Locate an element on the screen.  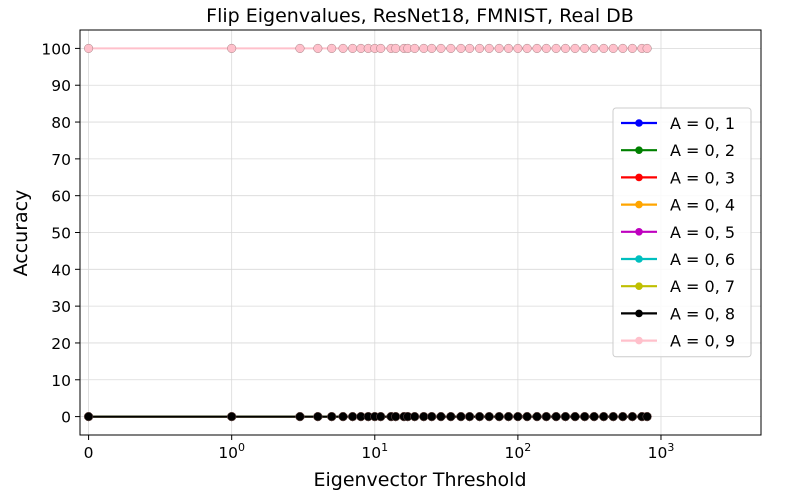
legend-box is located at coordinates (682, 232).